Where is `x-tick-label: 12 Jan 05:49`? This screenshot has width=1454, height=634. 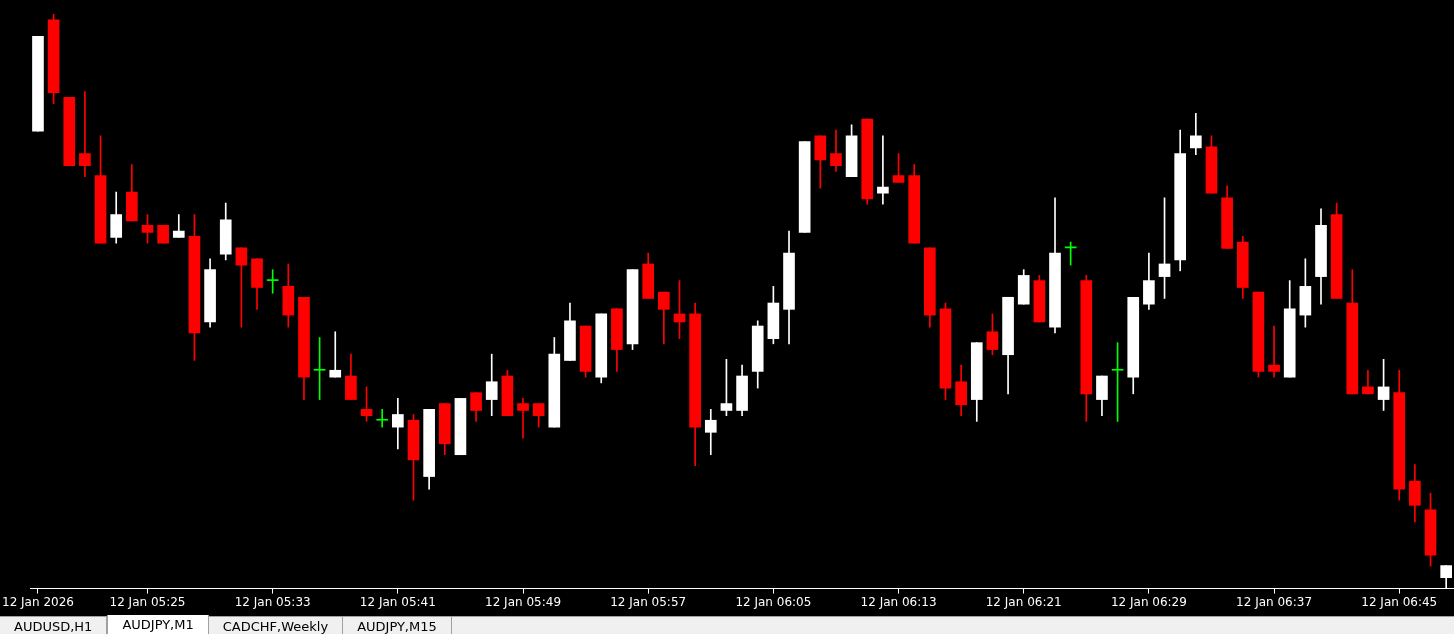
x-tick-label: 12 Jan 05:49 is located at coordinates (523, 601).